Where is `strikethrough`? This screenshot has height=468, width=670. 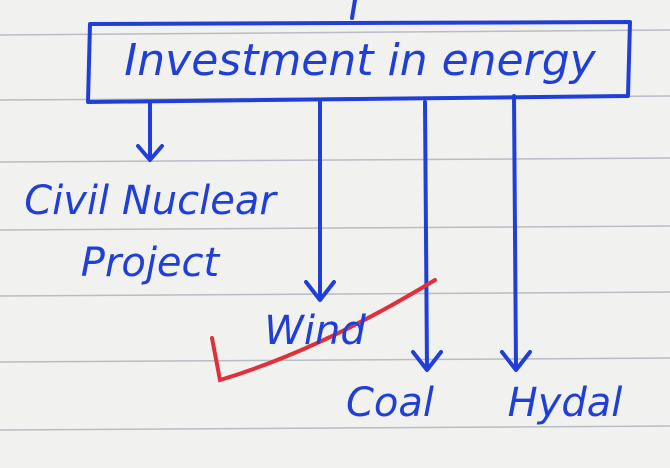 strikethrough is located at coordinates (323, 330).